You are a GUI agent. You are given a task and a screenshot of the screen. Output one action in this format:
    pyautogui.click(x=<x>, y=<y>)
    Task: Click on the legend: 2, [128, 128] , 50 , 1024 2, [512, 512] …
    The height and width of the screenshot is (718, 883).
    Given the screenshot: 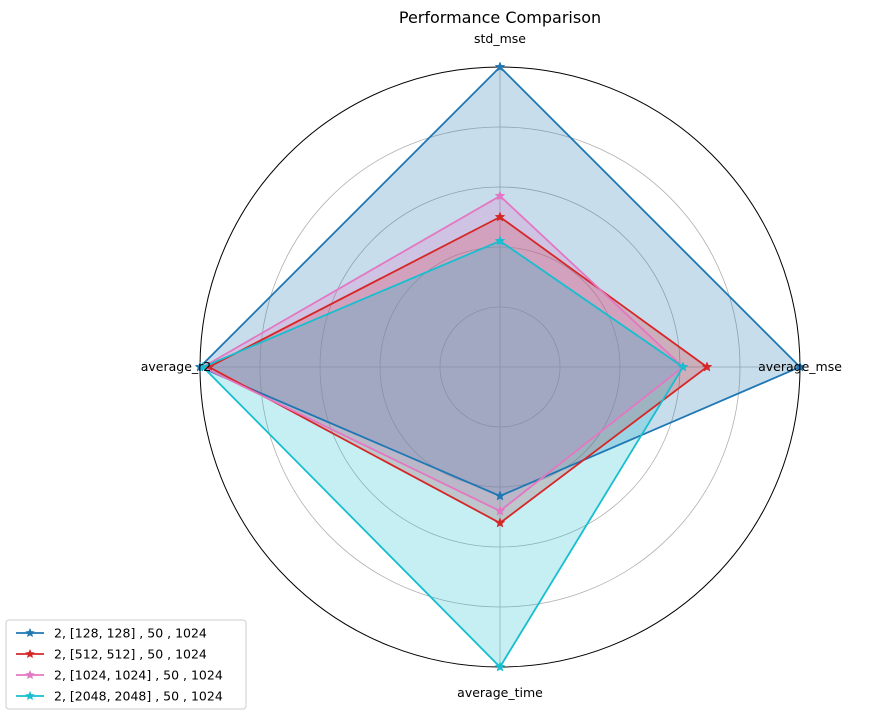 What is the action you would take?
    pyautogui.click(x=126, y=664)
    